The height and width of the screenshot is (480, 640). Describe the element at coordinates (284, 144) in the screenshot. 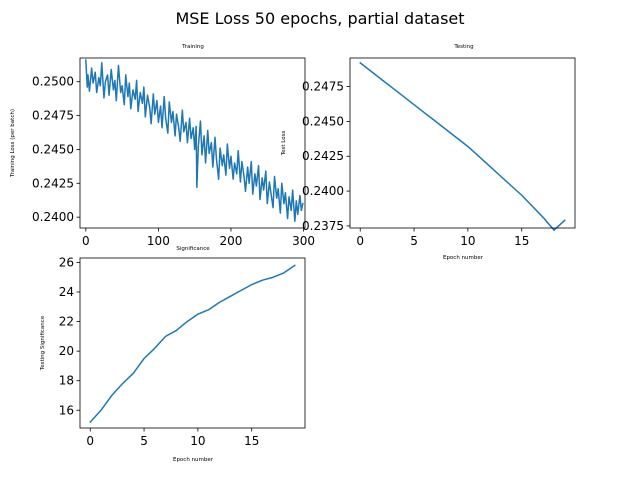

I see `subplot-testing-ylabel: Test Loss` at that location.